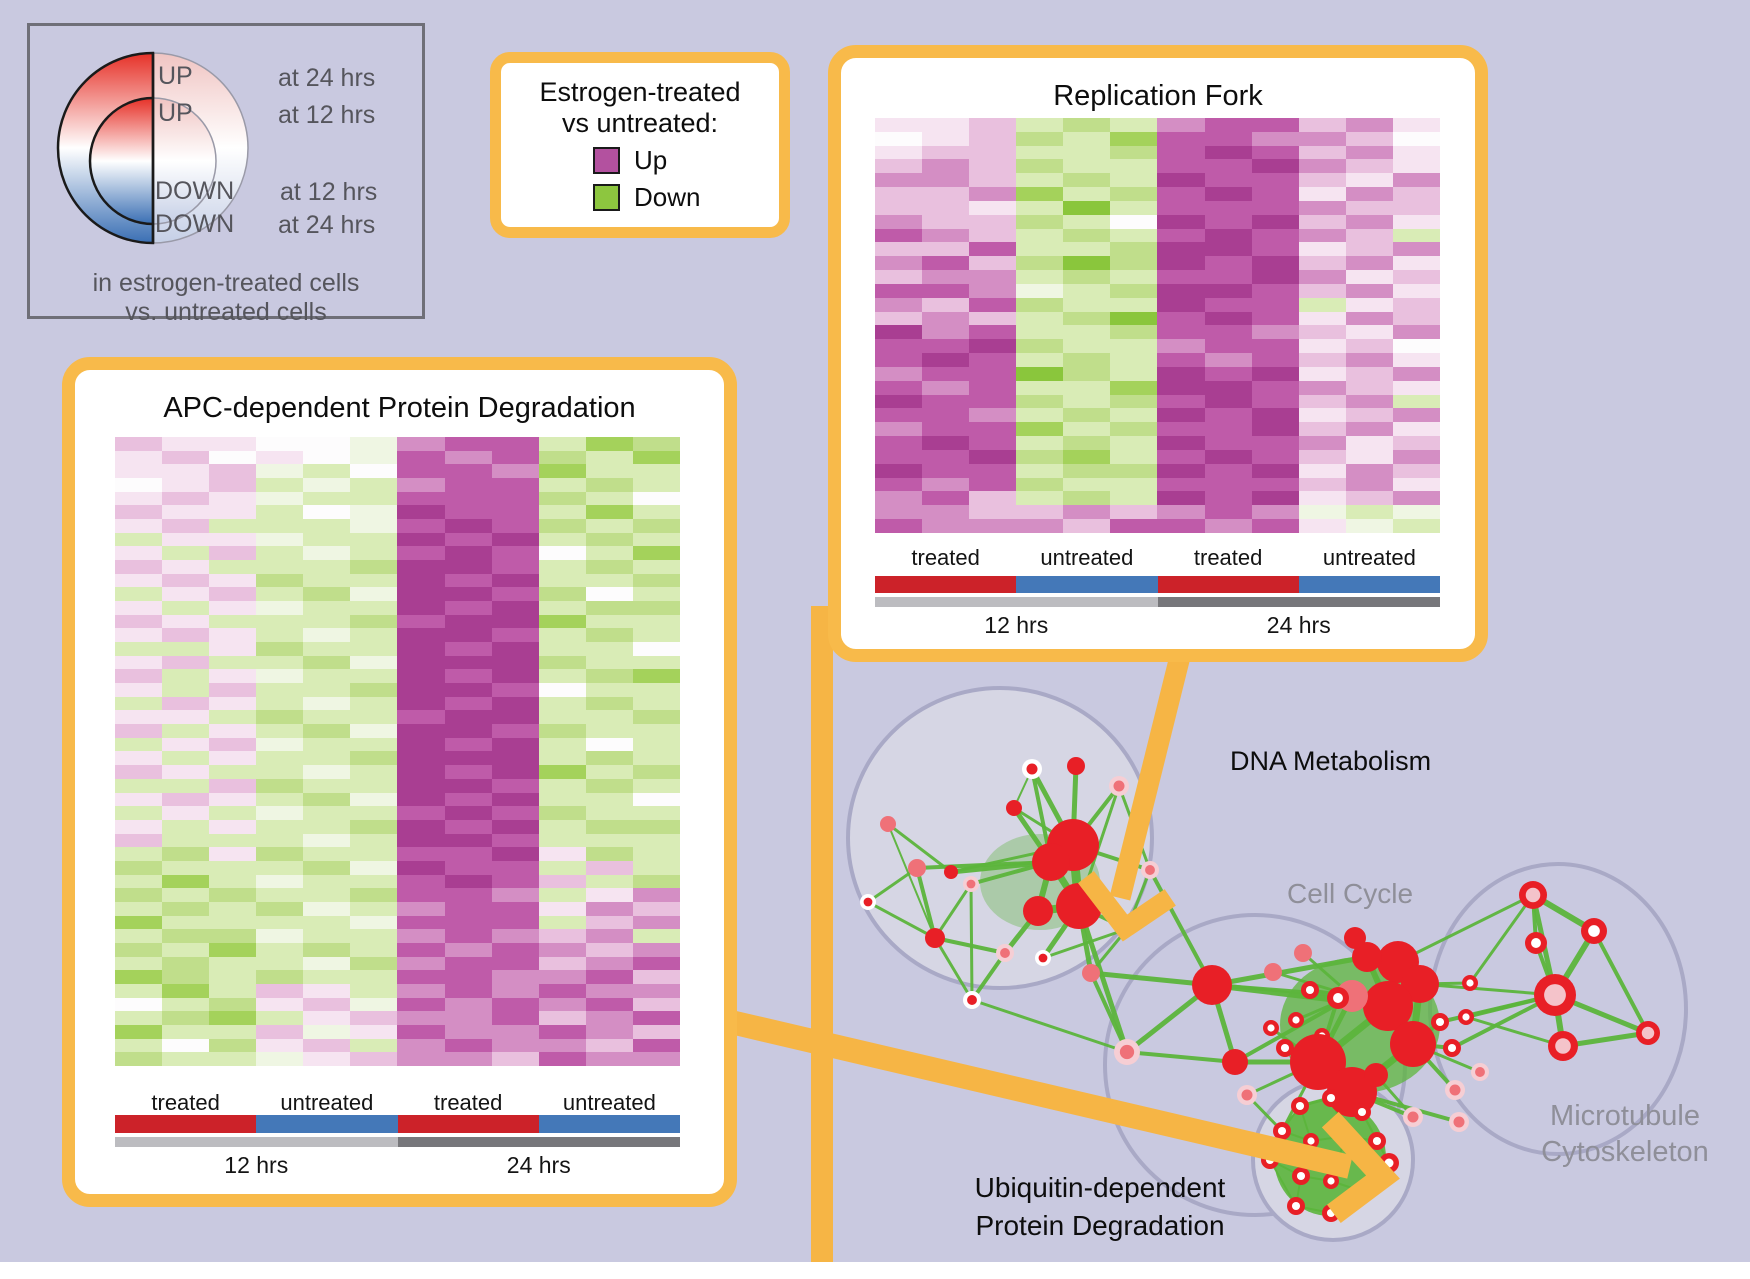 This screenshot has height=1279, width=1750. I want to click on legend-note-line1: in estrogen-treated cells, so click(226, 283).